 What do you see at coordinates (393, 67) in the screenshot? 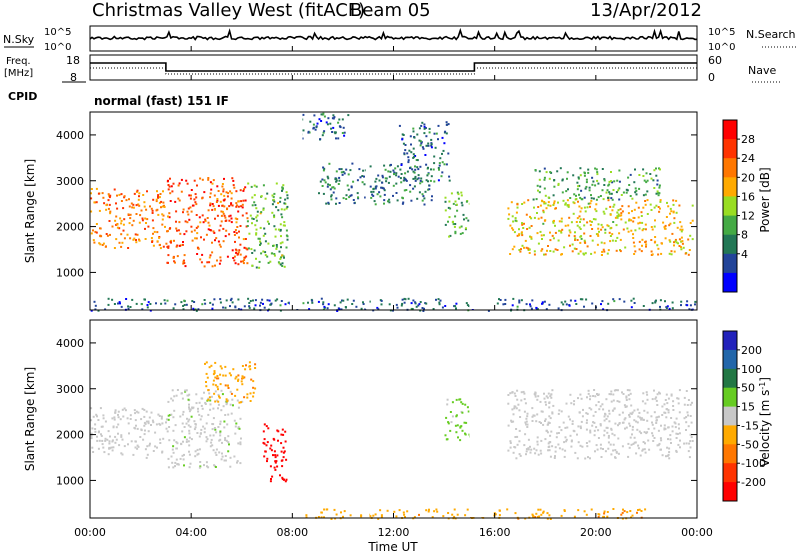
I see `frequency-series` at bounding box center [393, 67].